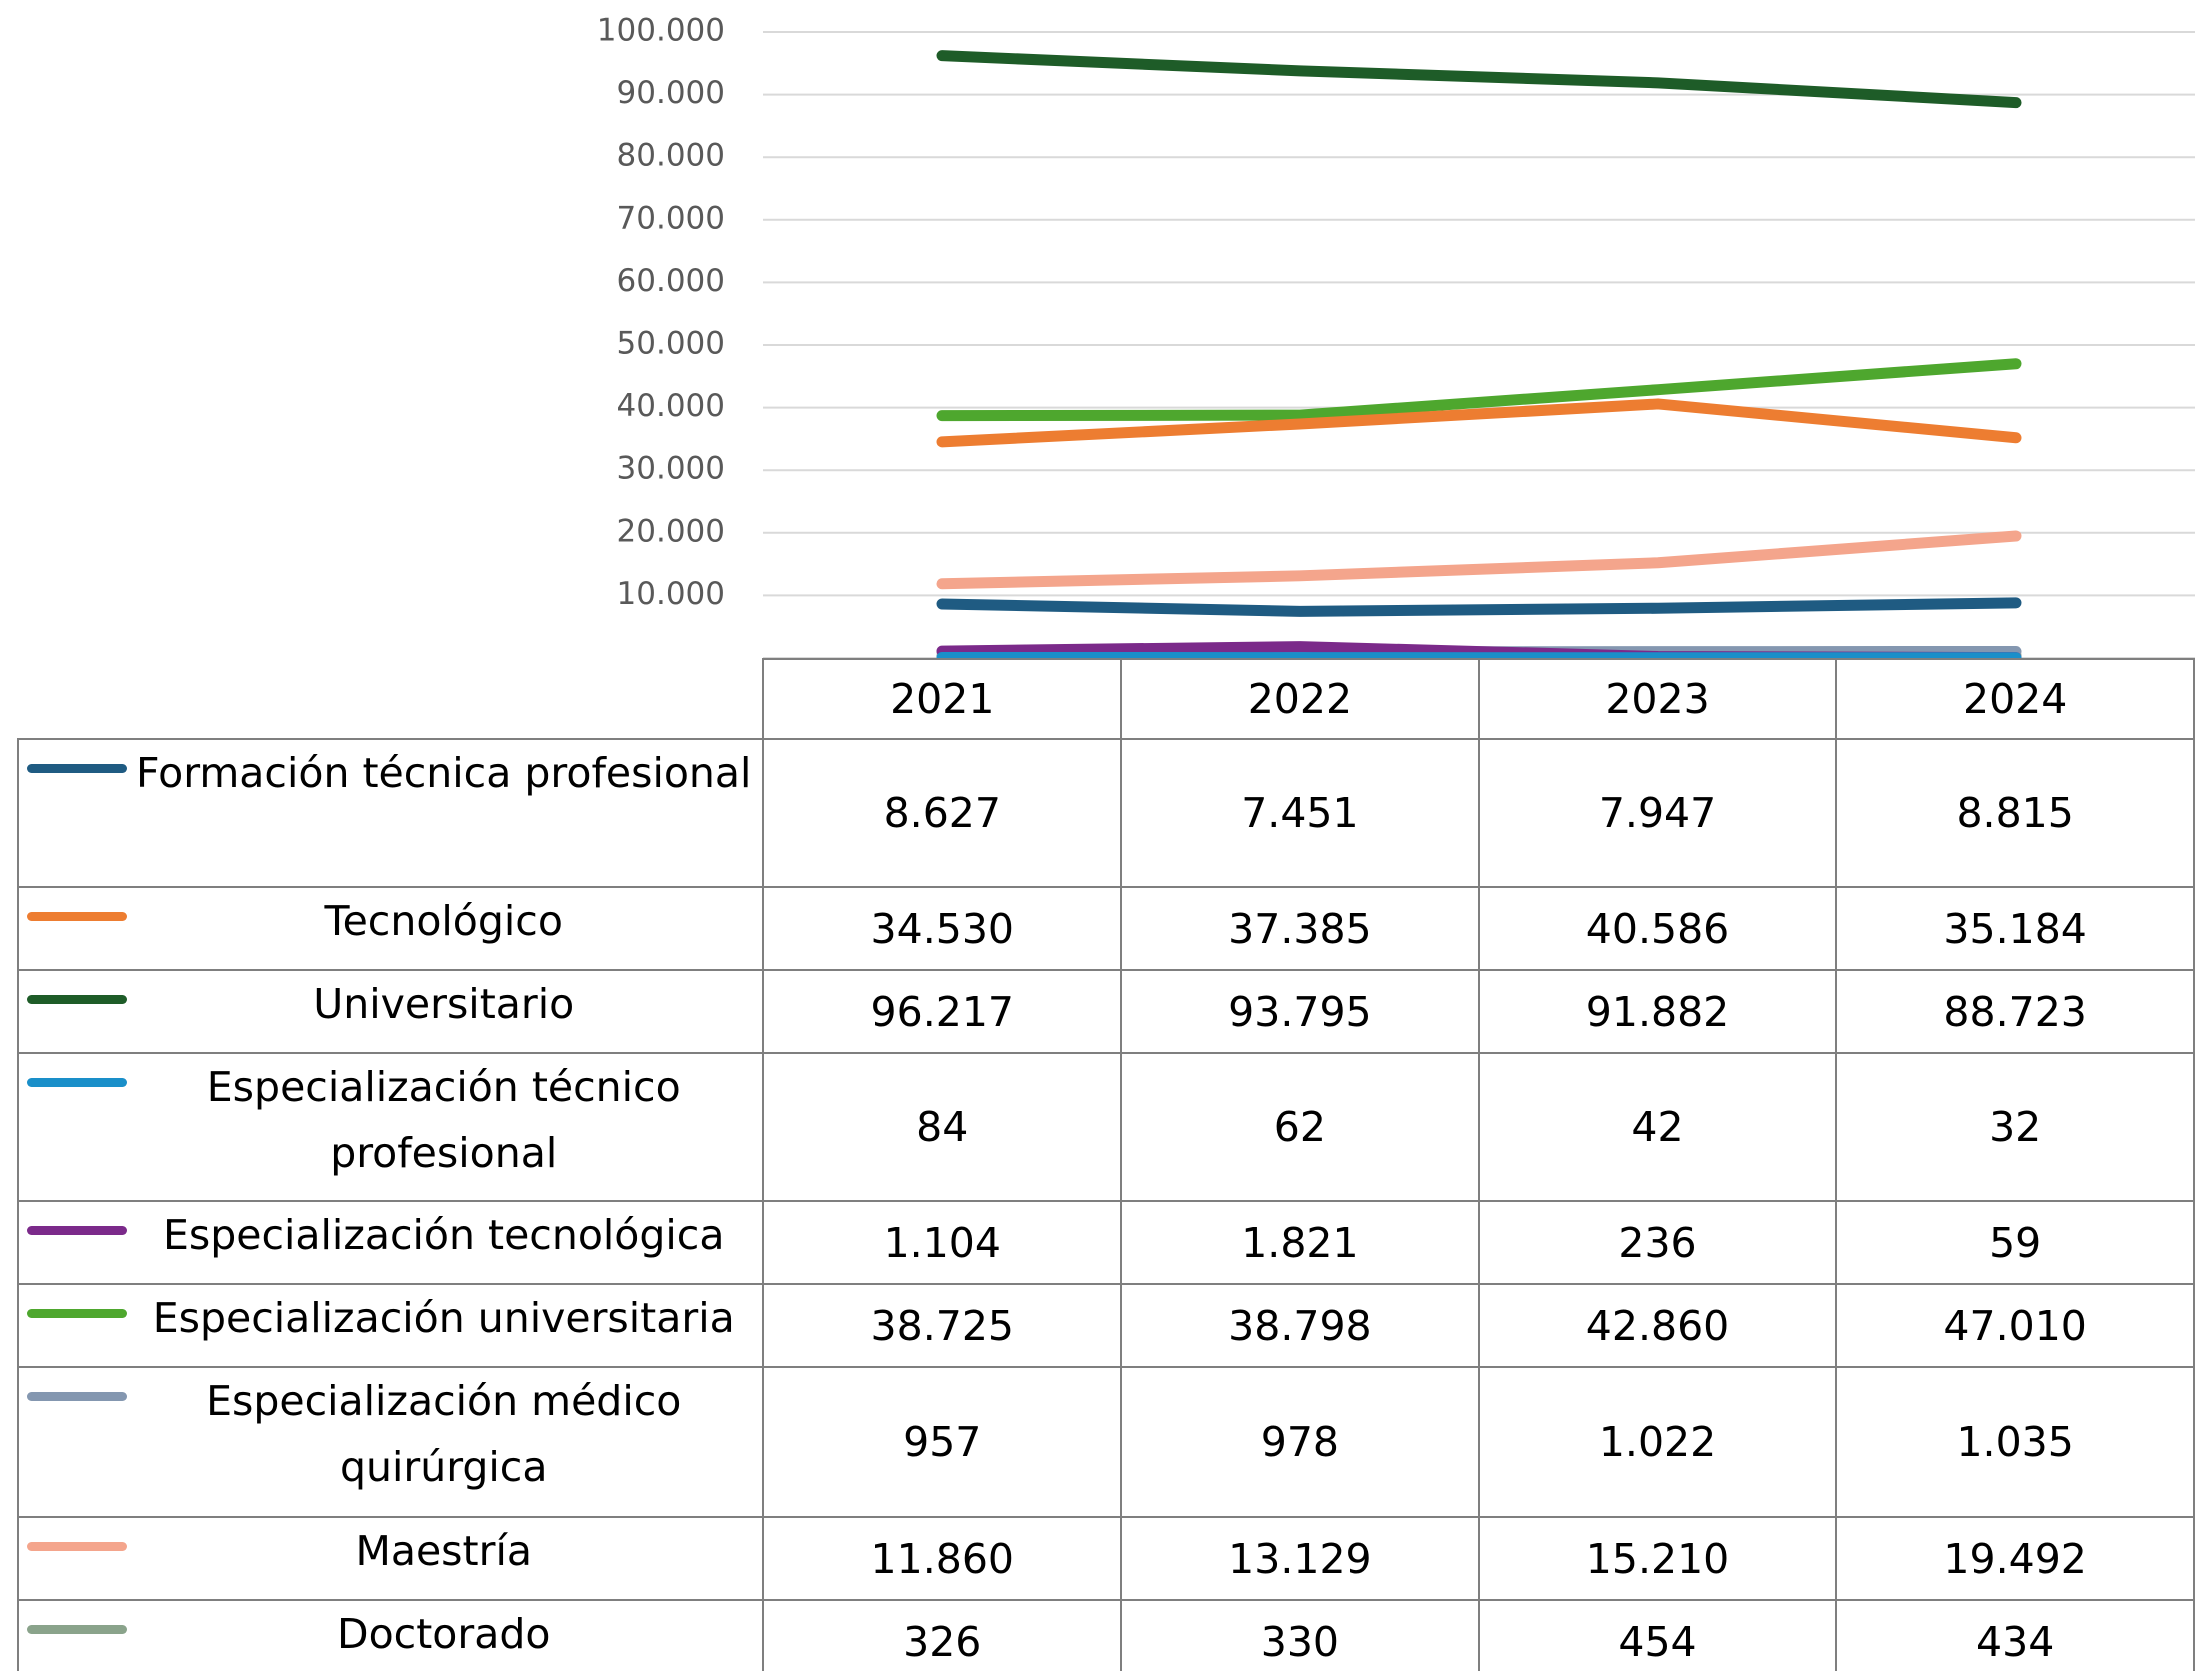  What do you see at coordinates (671, 344) in the screenshot?
I see `y-tick-label: 50.000` at bounding box center [671, 344].